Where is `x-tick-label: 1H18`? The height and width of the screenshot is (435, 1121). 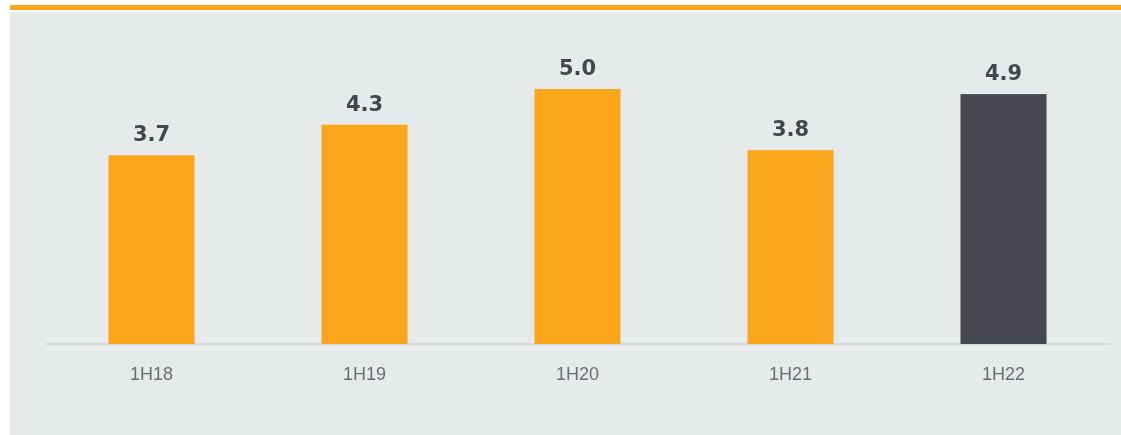 x-tick-label: 1H18 is located at coordinates (151, 374).